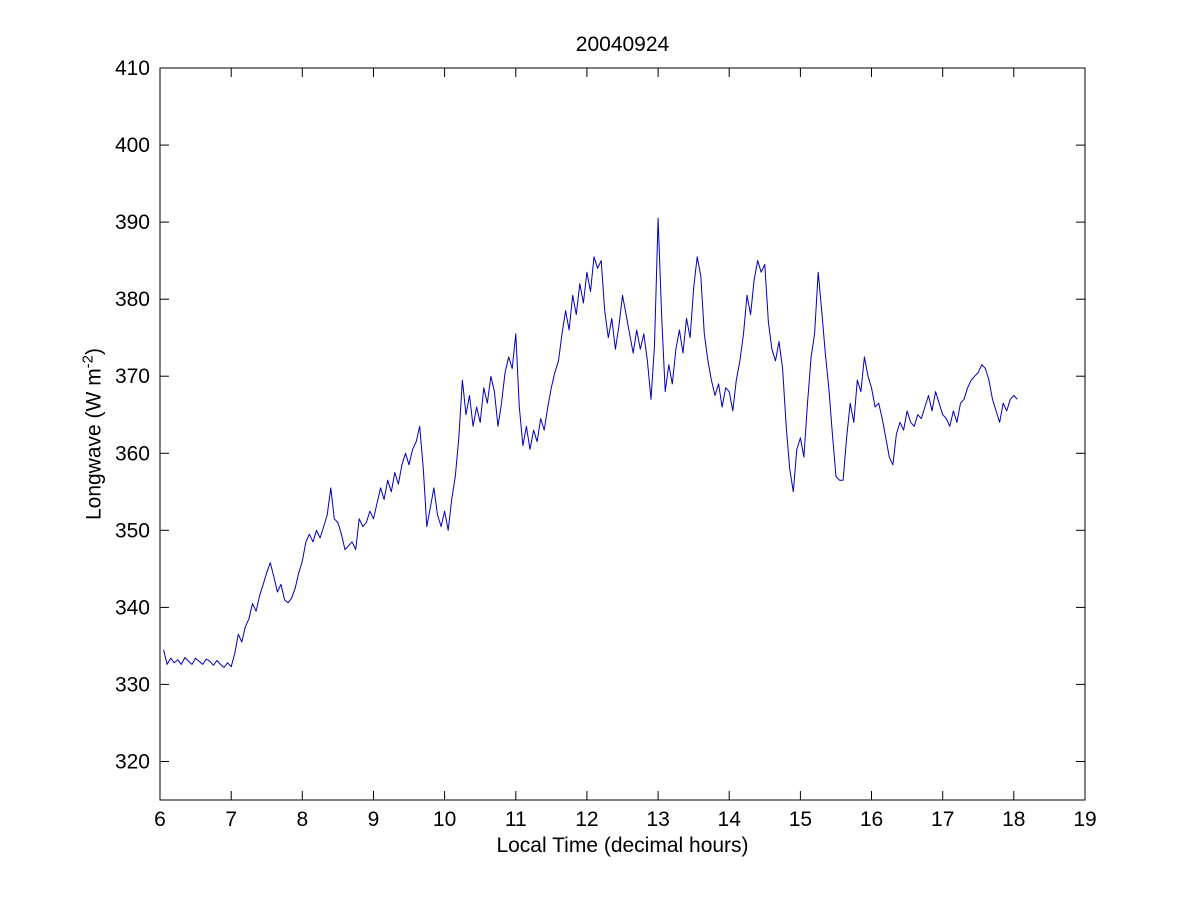  I want to click on y-tick-label: 330, so click(132, 684).